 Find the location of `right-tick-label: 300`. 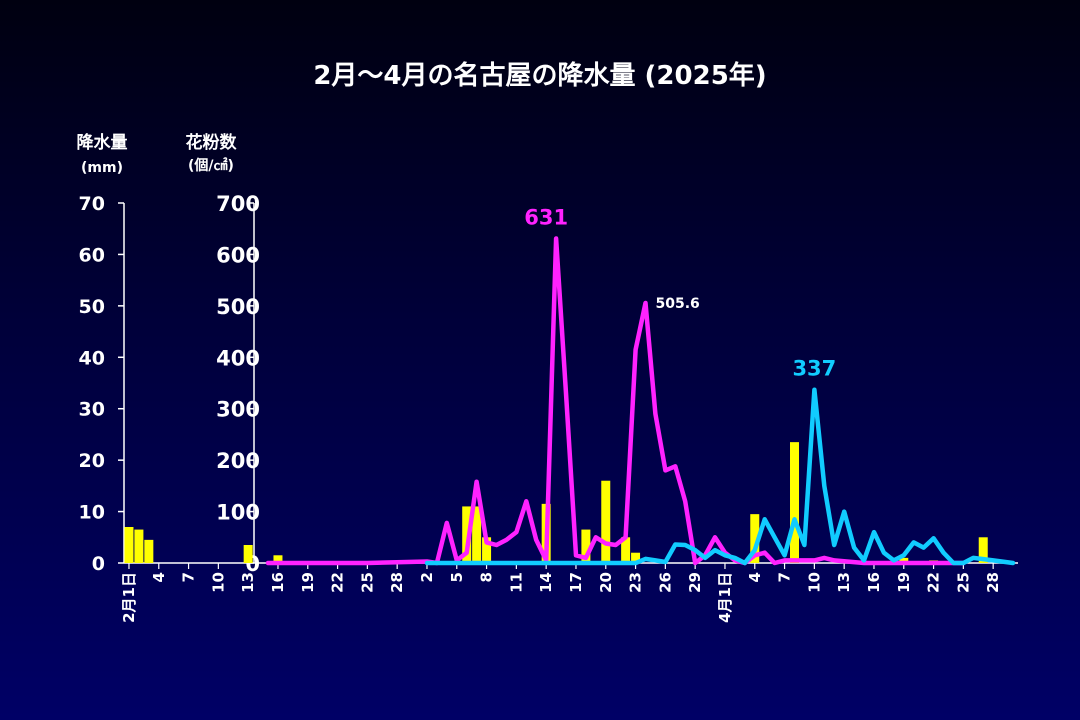

right-tick-label: 300 is located at coordinates (238, 410).